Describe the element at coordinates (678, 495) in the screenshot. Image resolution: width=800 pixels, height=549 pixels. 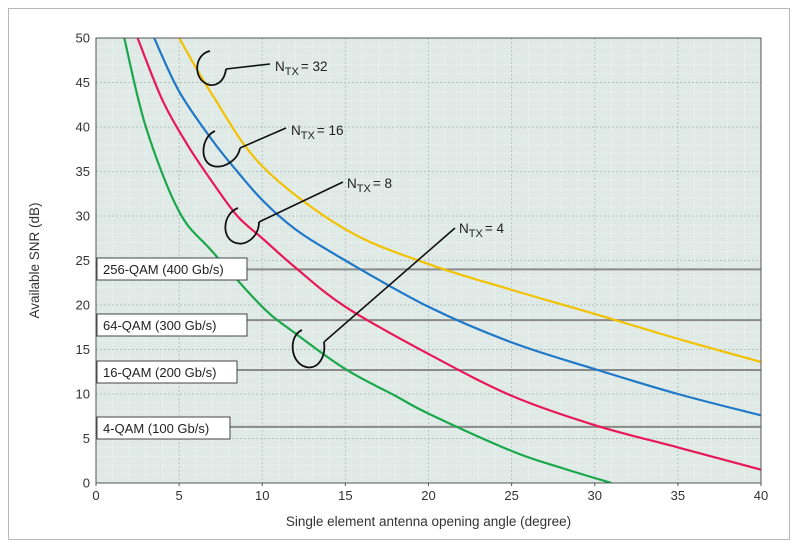
I see `x-tick-label: 35` at that location.